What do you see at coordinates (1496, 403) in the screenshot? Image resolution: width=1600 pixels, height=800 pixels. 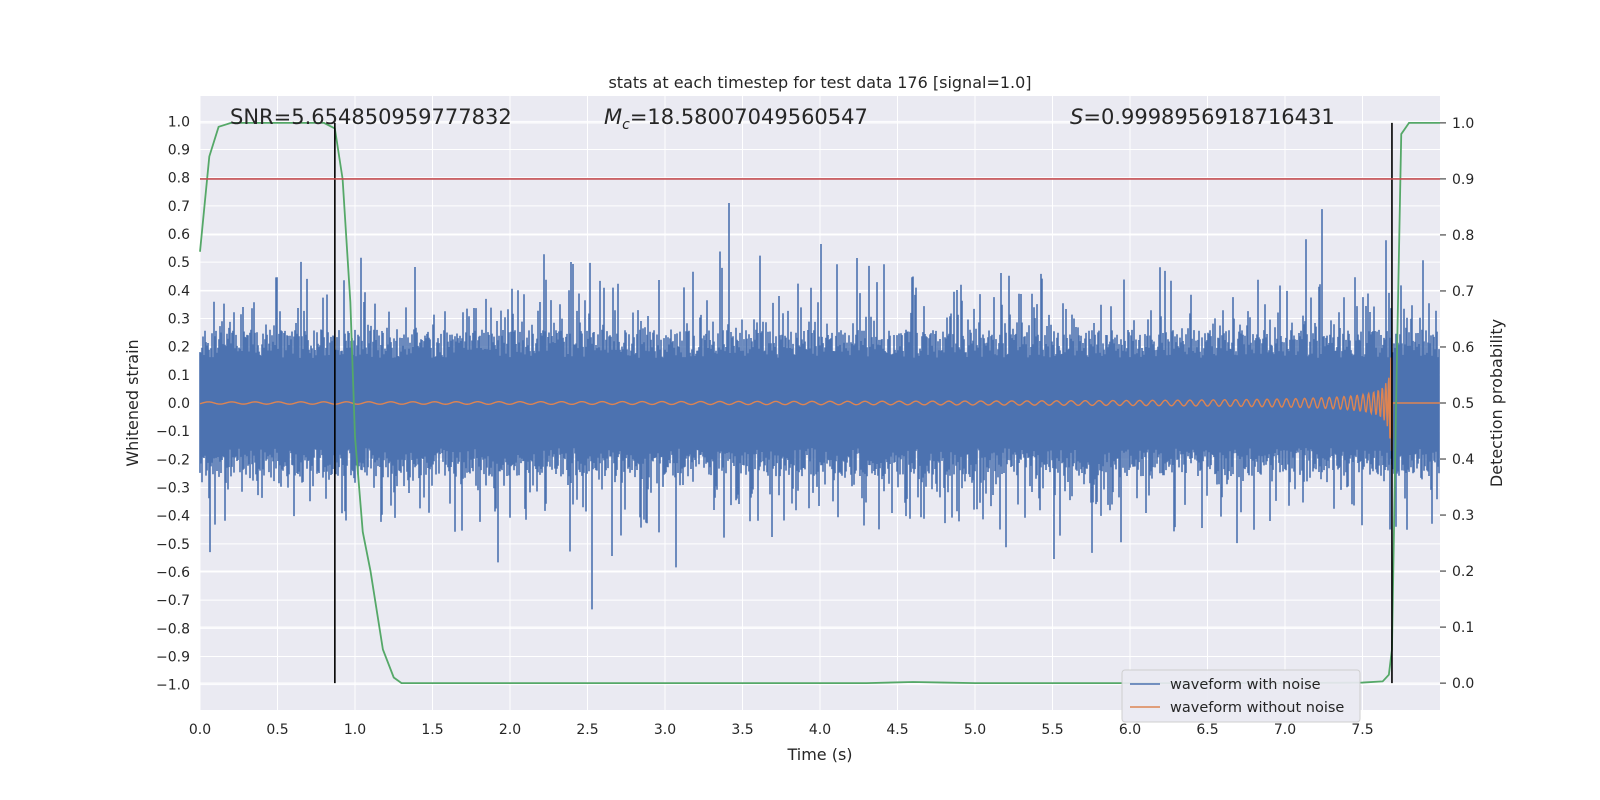 I see `y2-axis-label: Detection probability` at bounding box center [1496, 403].